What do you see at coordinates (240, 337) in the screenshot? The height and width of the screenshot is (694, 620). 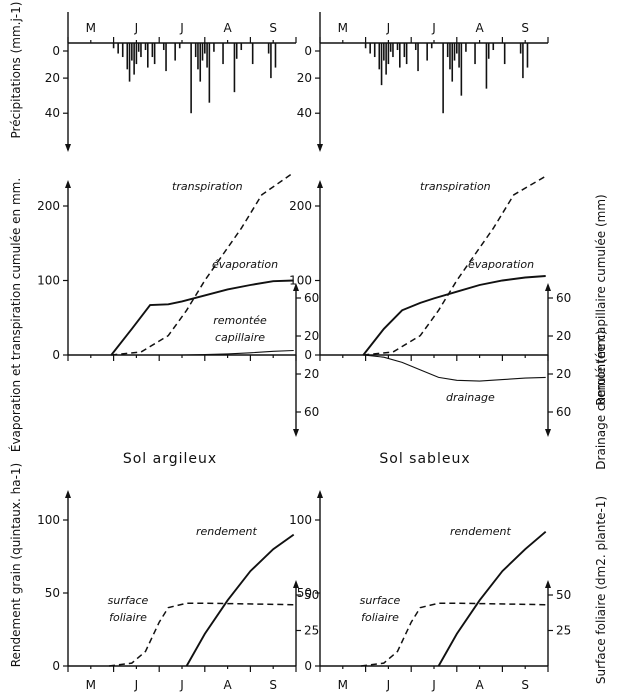 I see `series-label-remontee-2: capillaire` at bounding box center [240, 337].